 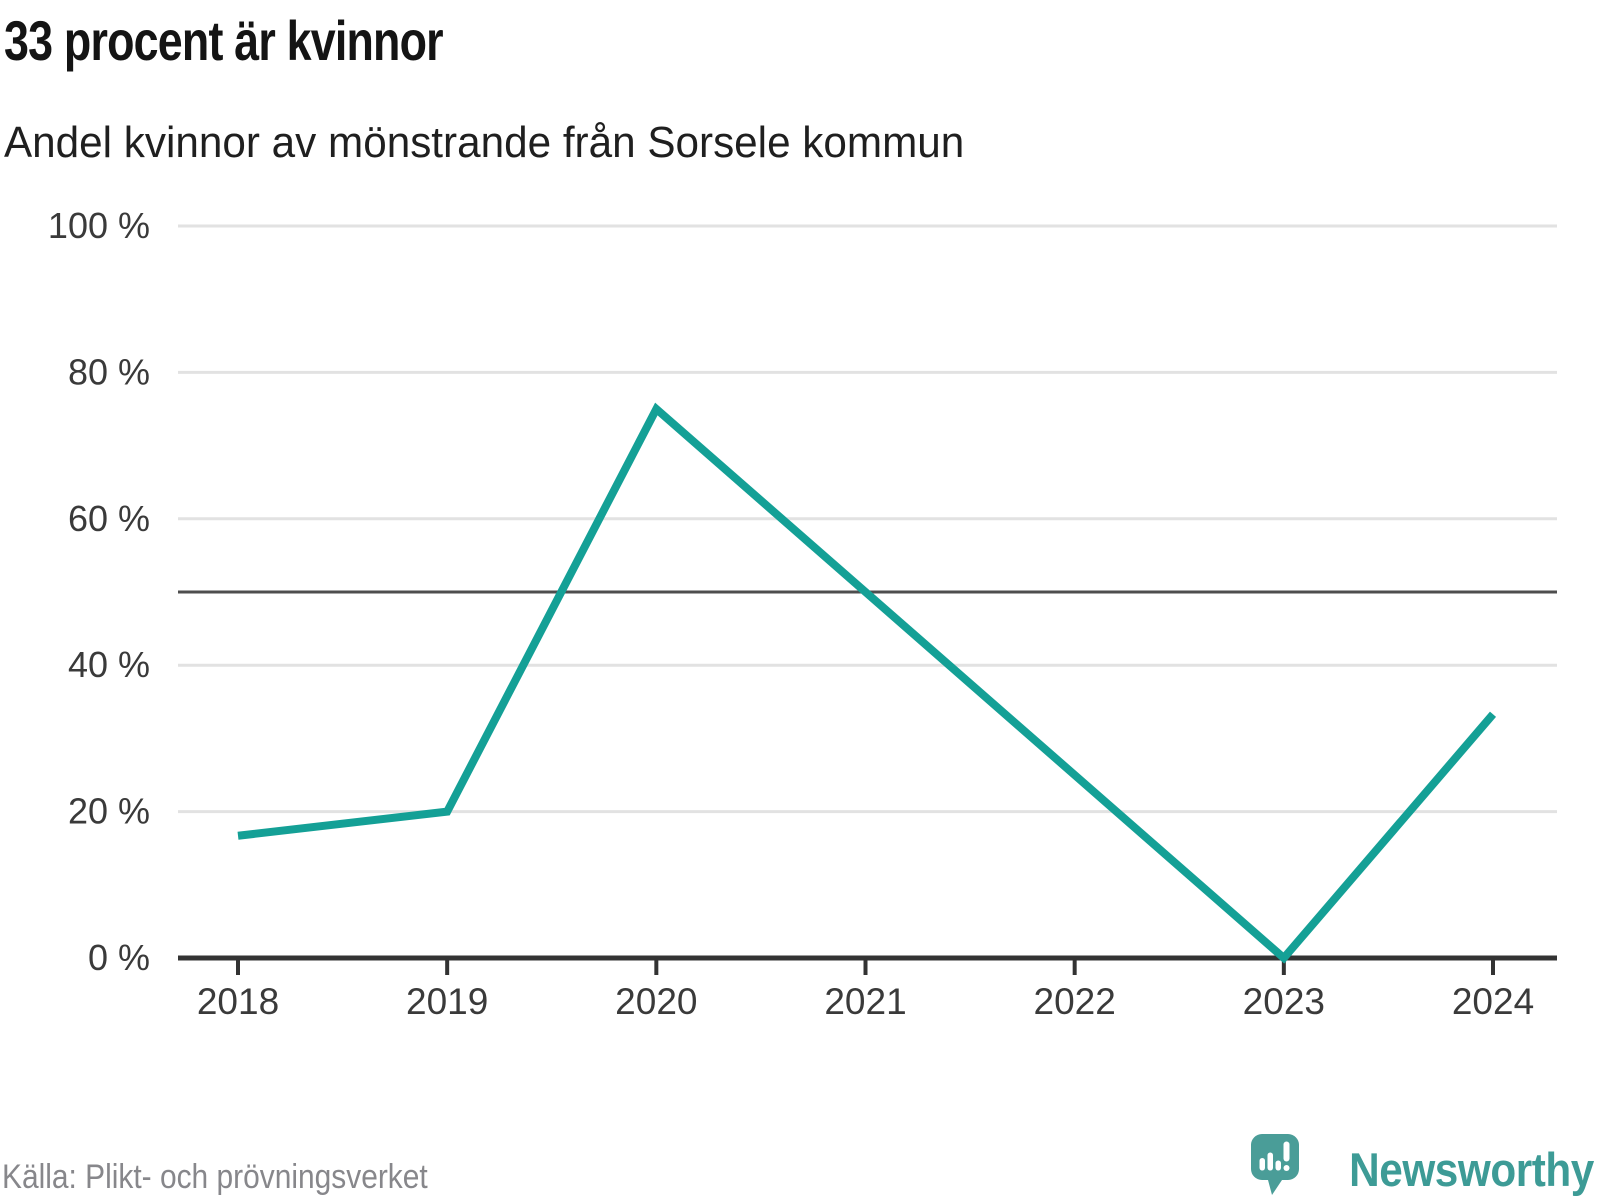 I want to click on y-tick-label-20: 20 %, so click(x=109, y=811).